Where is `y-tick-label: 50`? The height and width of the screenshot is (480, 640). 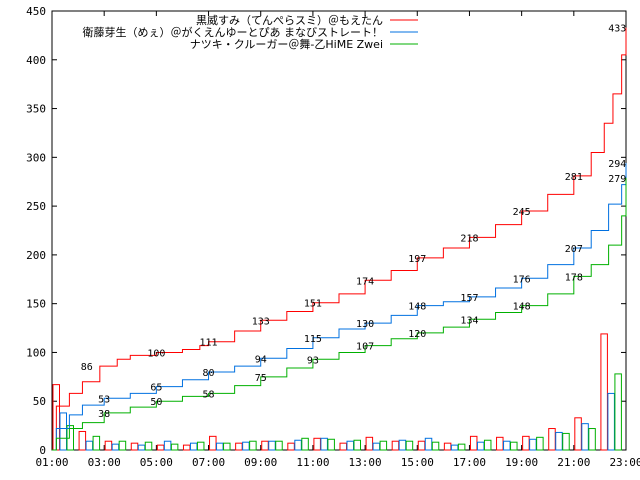 y-tick-label: 50 is located at coordinates (39, 401).